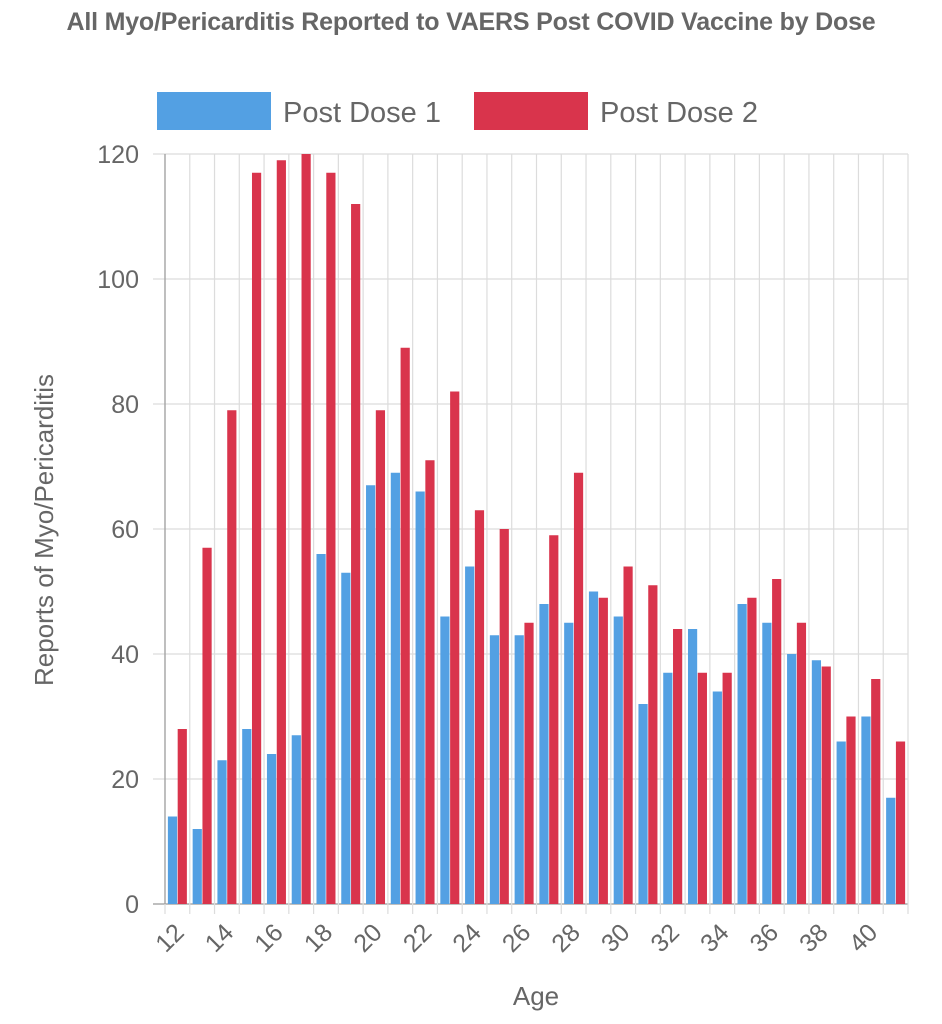 This screenshot has height=1024, width=942. I want to click on legend-label-1: Post Dose 1, so click(362, 113).